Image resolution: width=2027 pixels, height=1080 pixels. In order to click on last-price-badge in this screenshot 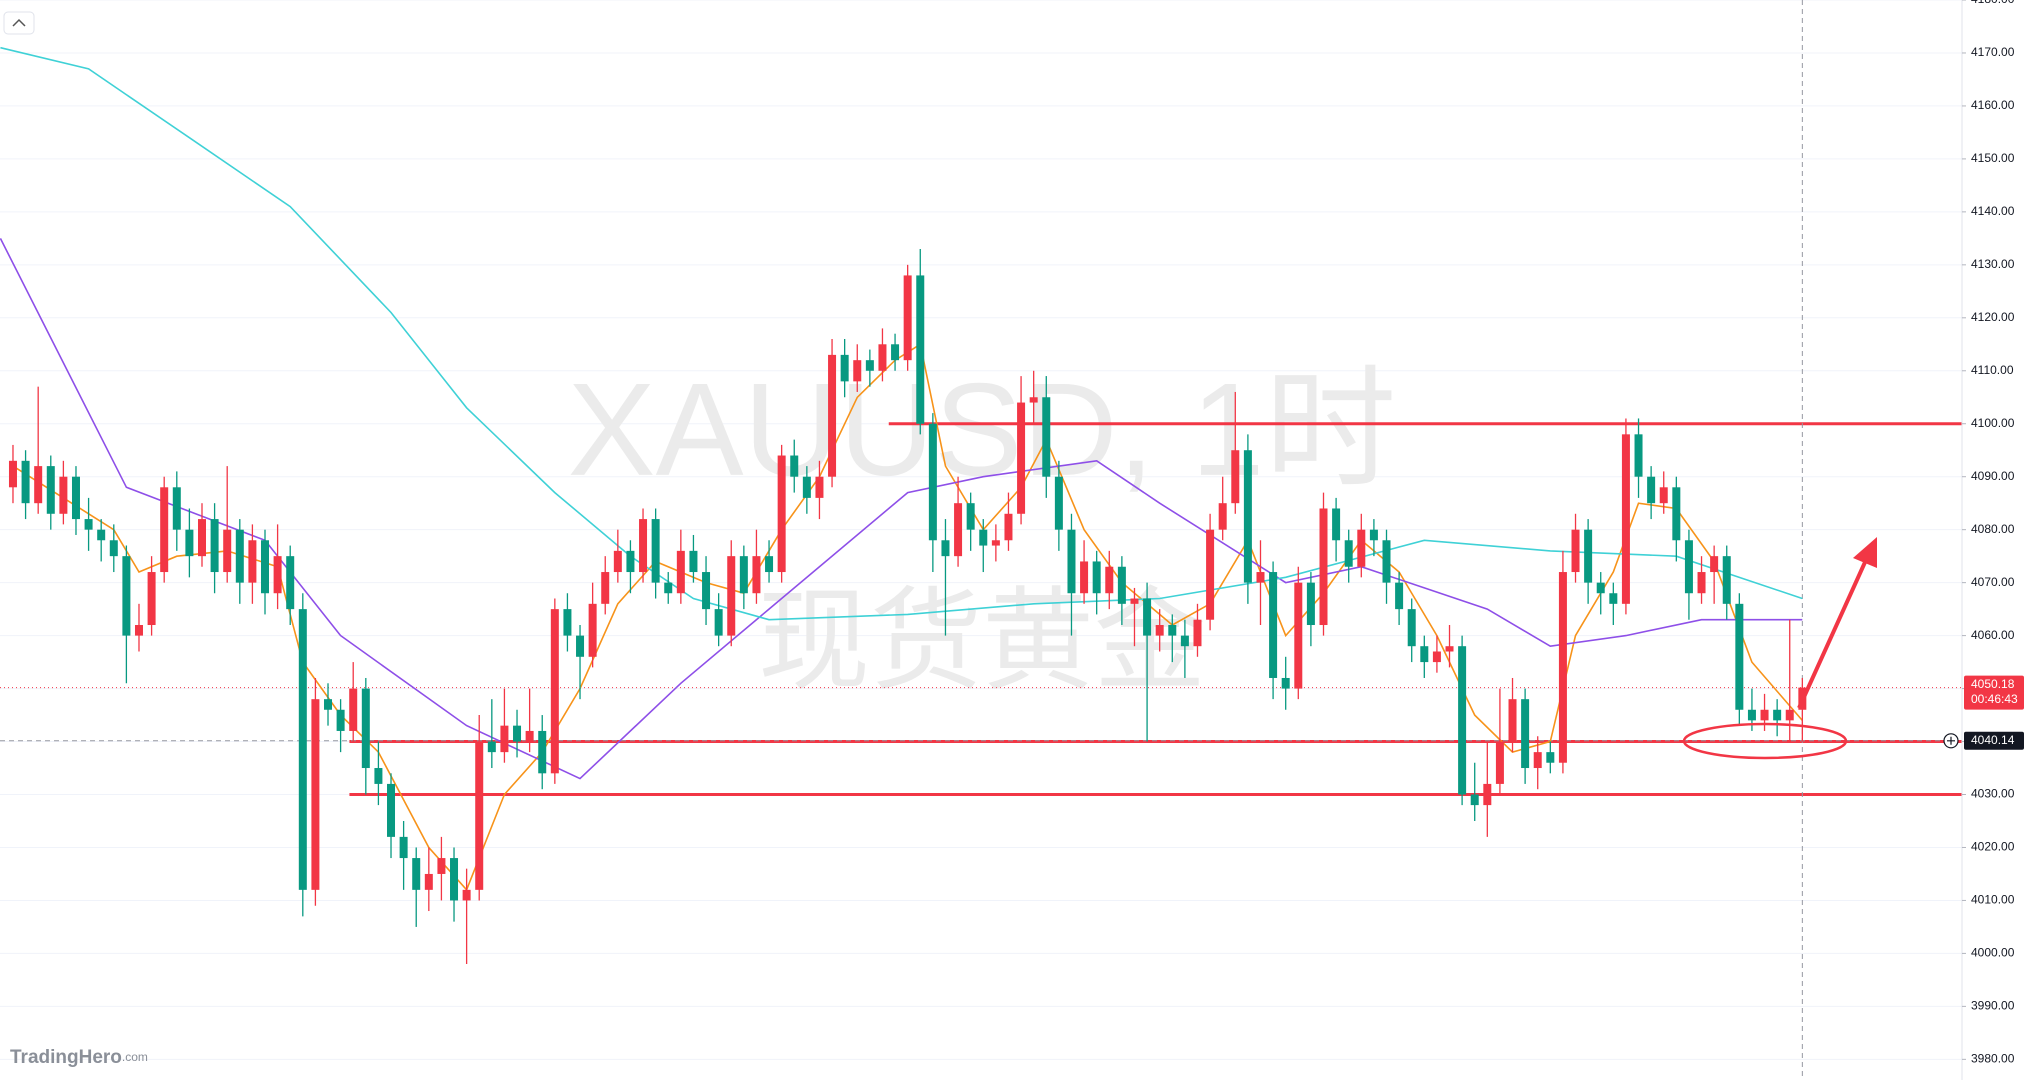, I will do `click(1994, 692)`.